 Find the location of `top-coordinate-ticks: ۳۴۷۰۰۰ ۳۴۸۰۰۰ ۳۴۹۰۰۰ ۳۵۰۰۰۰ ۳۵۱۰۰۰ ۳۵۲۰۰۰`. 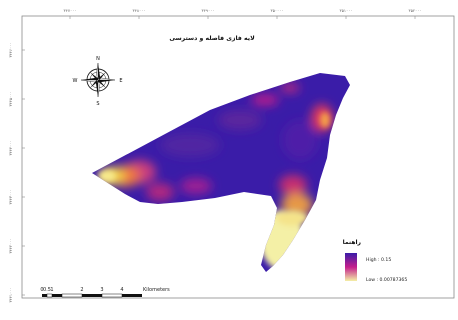

top-coordinate-ticks: ۳۴۷۰۰۰ ۳۴۸۰۰۰ ۳۴۹۰۰۰ ۳۵۰۰۰۰ ۳۵۱۰۰۰ ۳۵۲۰۰۰ is located at coordinates (243, 13).